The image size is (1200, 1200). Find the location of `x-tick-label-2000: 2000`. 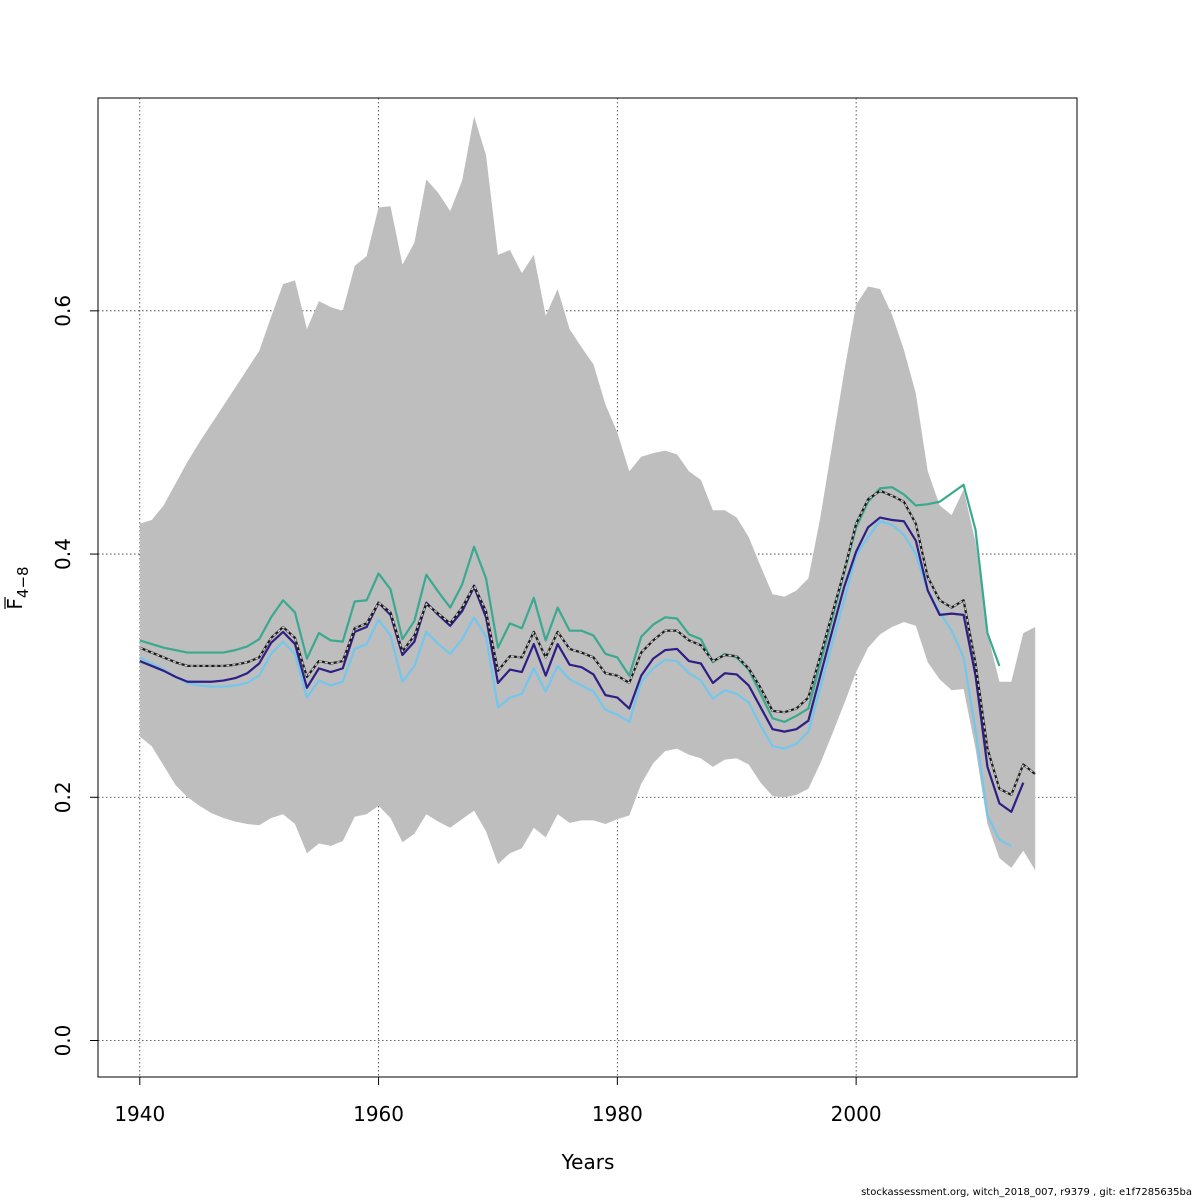

x-tick-label-2000: 2000 is located at coordinates (856, 1114).